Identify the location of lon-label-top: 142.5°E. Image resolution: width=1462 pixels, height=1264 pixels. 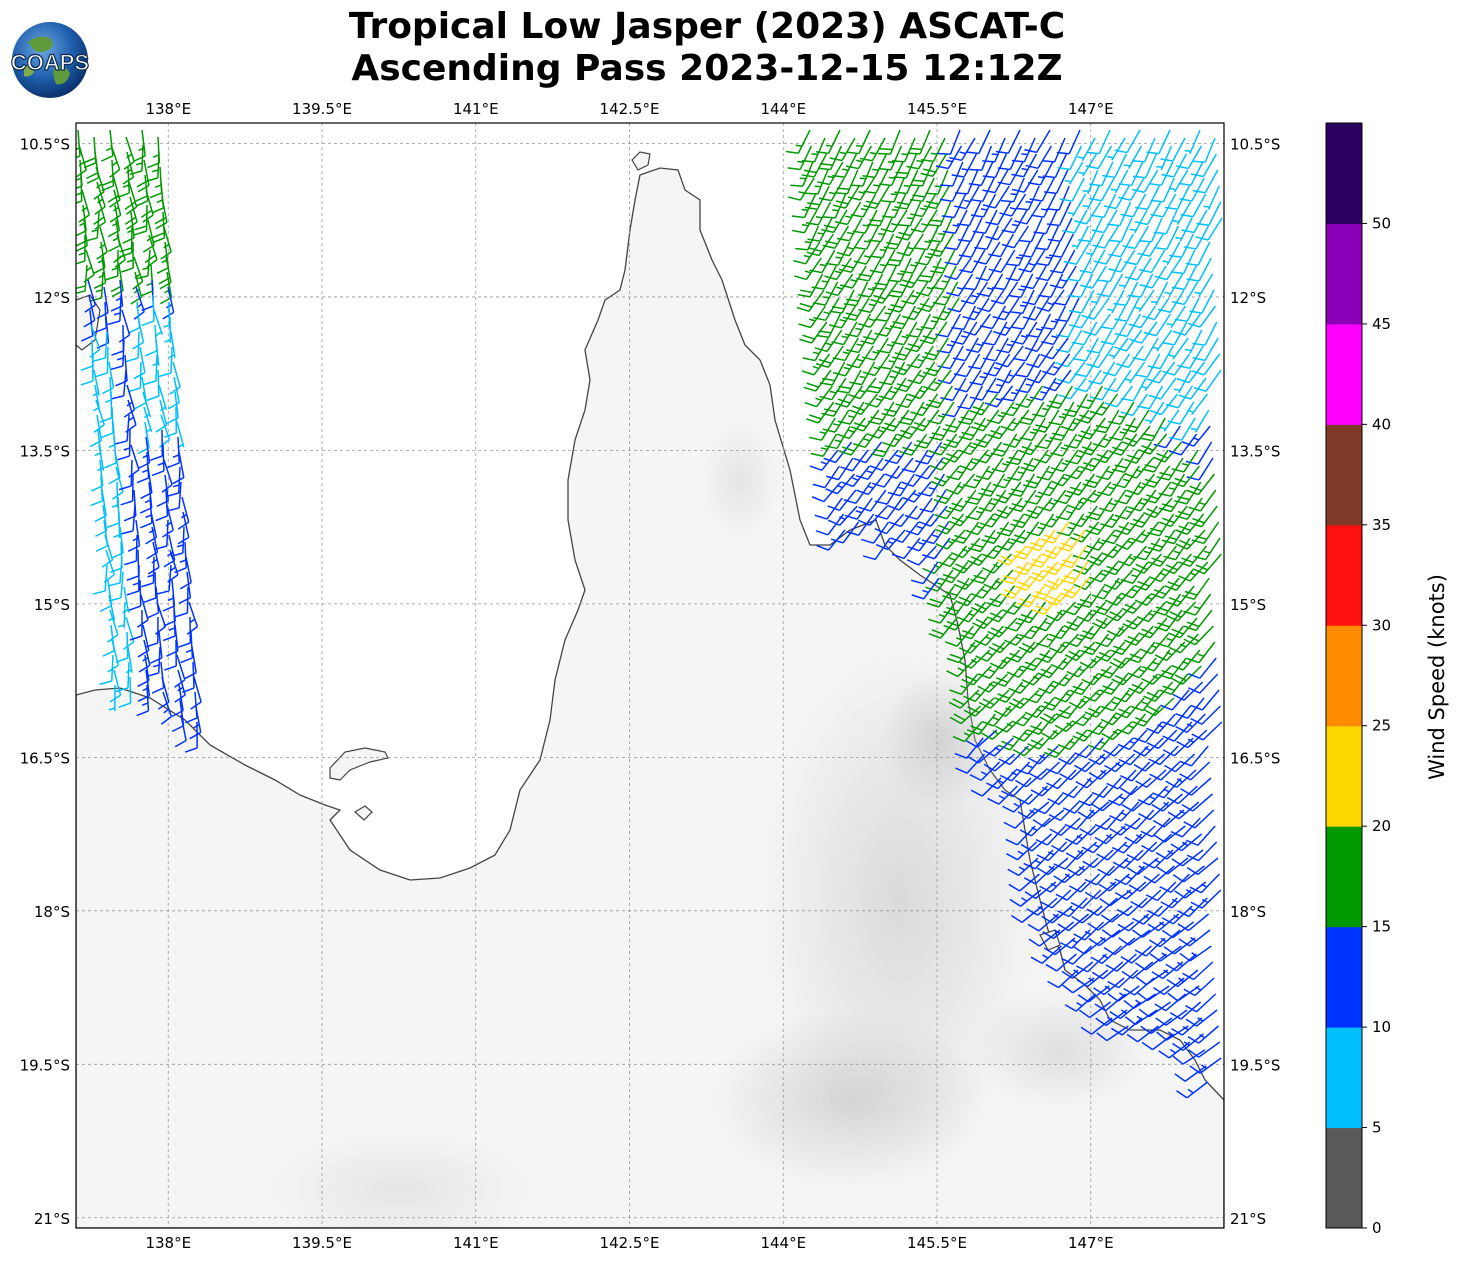
(630, 109).